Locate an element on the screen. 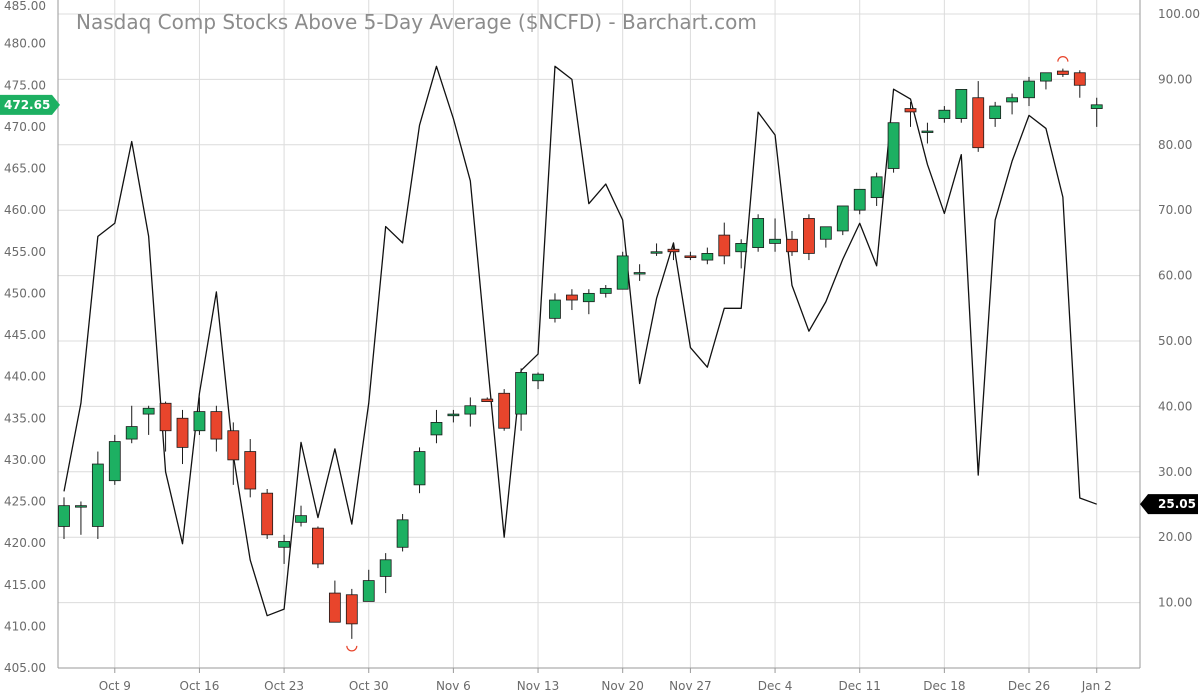  left-axis-tick-label: 450.00 is located at coordinates (25, 293).